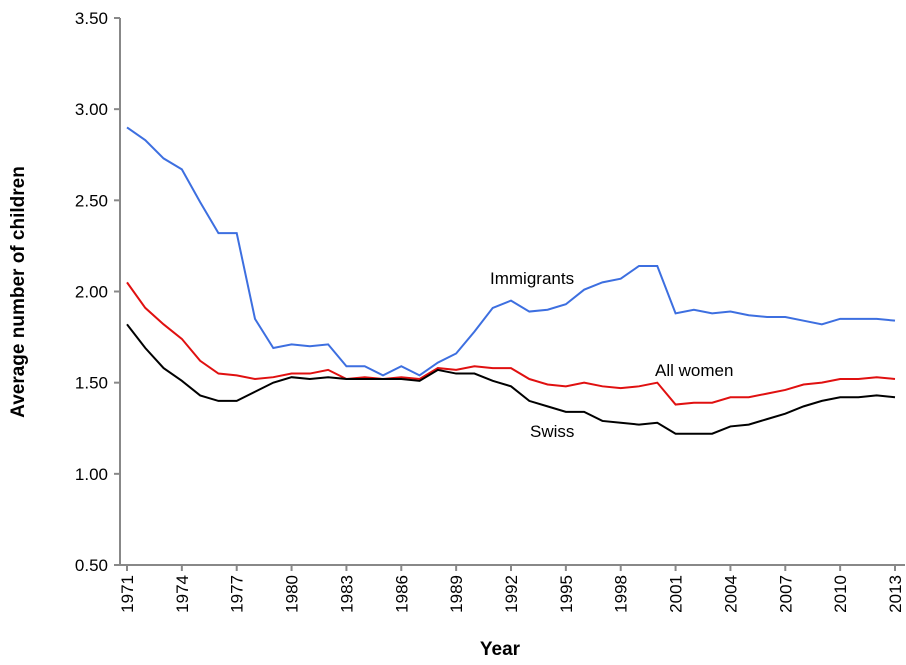 Image resolution: width=906 pixels, height=665 pixels. What do you see at coordinates (500, 649) in the screenshot?
I see `x-axis-title: Year` at bounding box center [500, 649].